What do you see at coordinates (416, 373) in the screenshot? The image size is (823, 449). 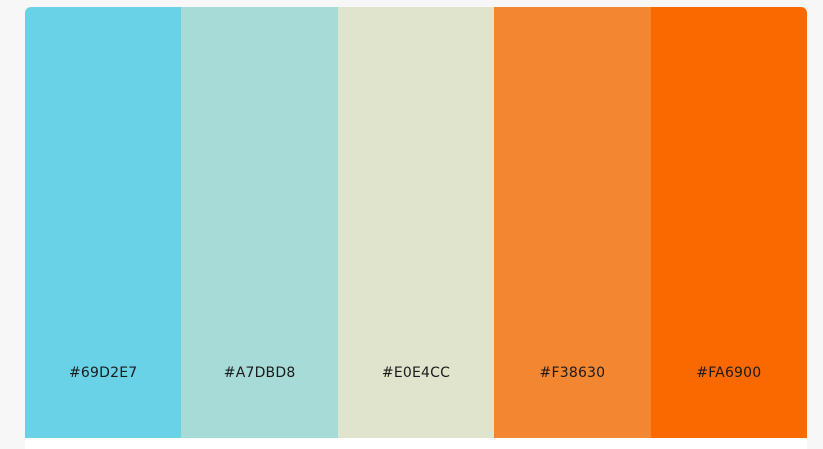 I see `hex-code-label: #E0E4CC` at bounding box center [416, 373].